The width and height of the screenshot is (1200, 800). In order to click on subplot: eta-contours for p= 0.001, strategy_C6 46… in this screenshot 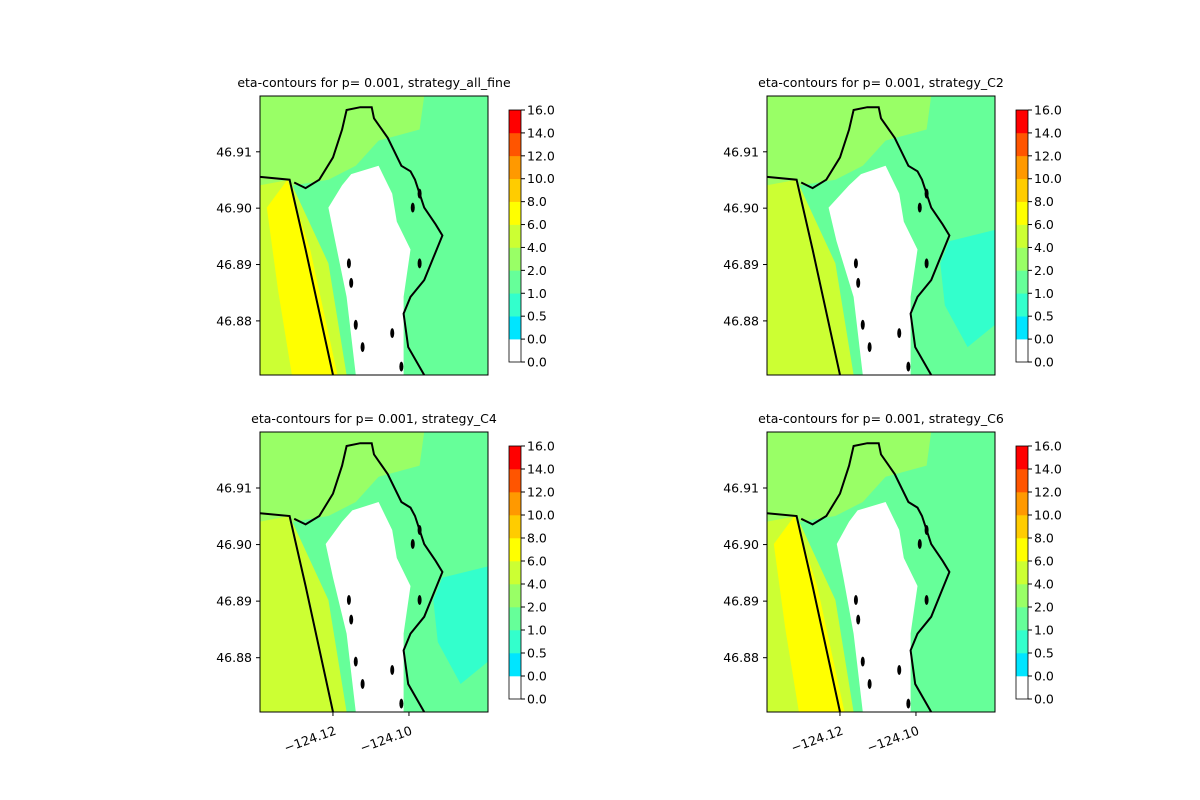, I will do `click(892, 583)`.